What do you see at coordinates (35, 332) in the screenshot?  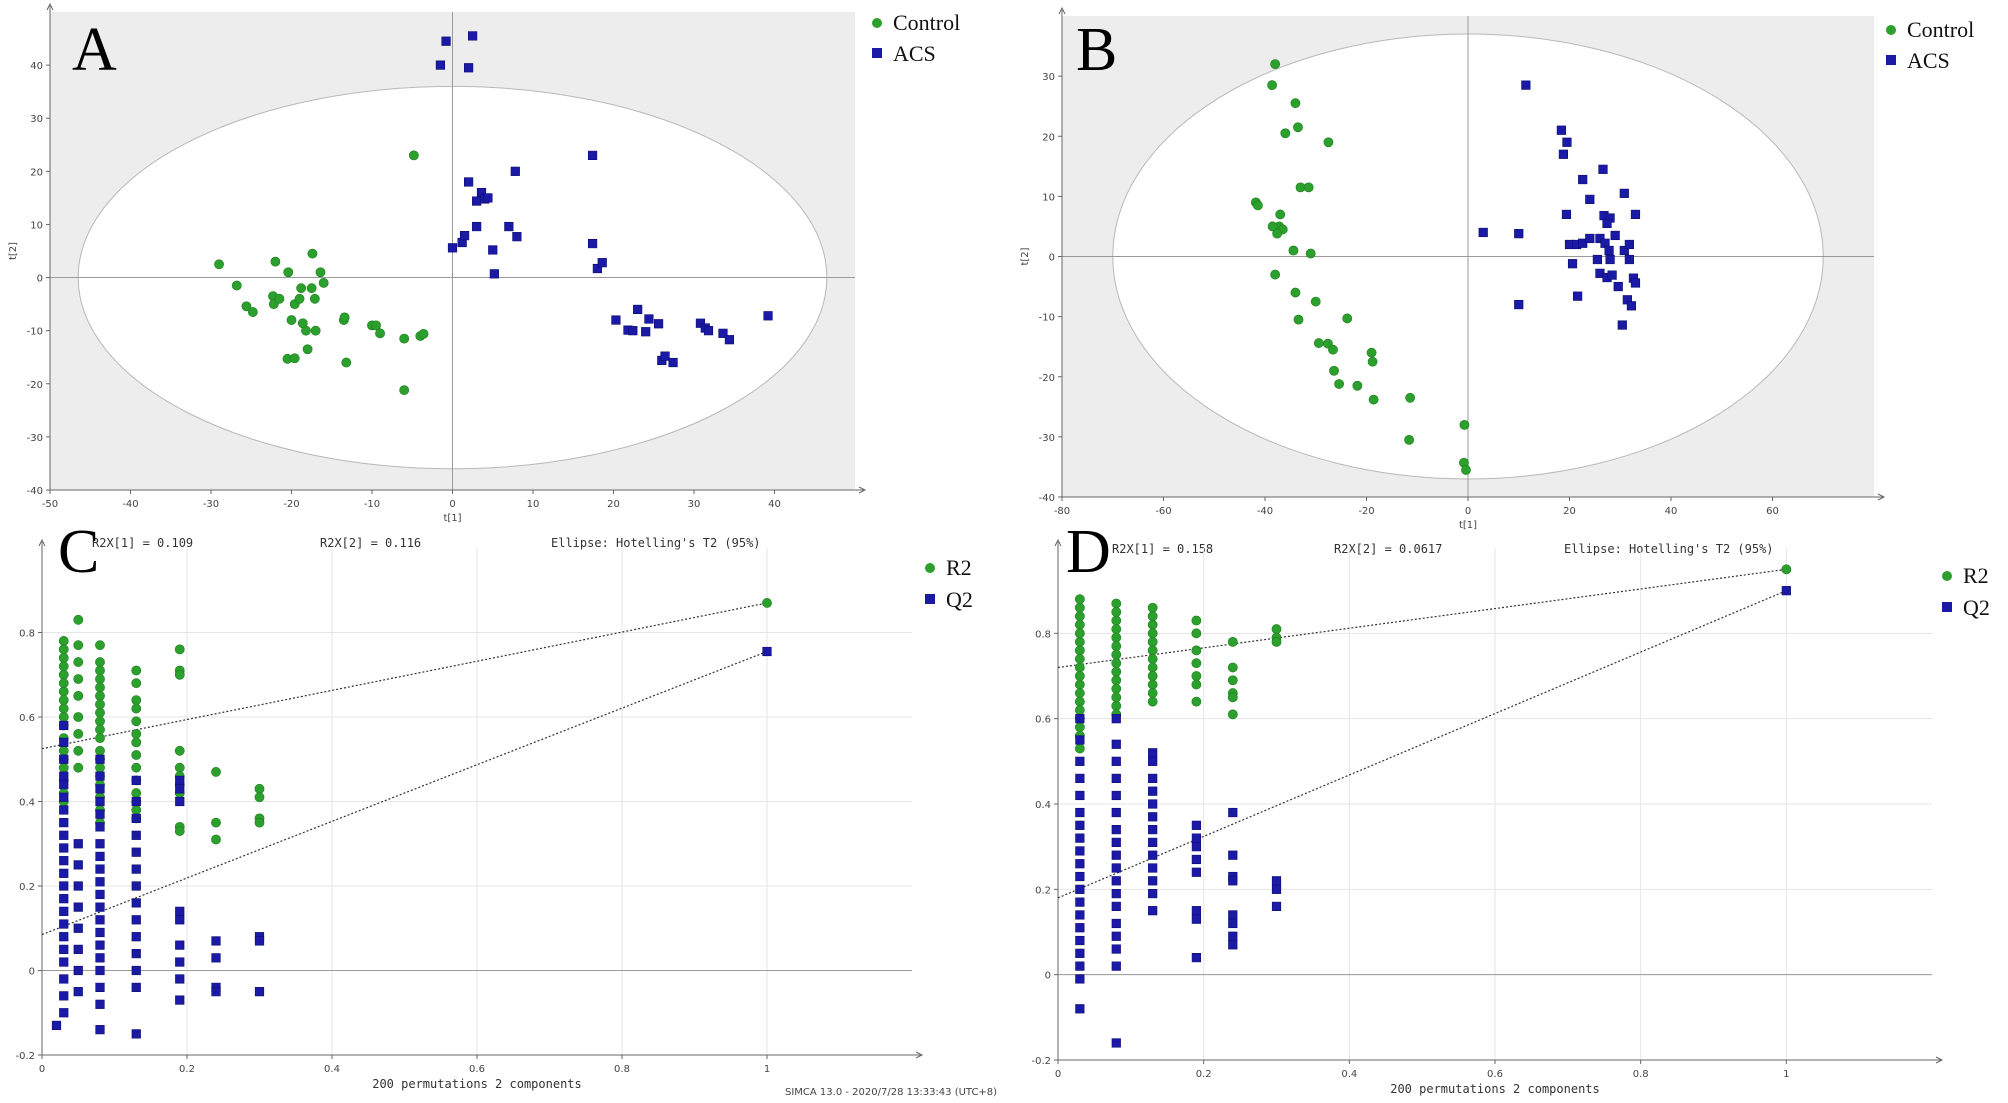 I see `y-tick-label: -10` at bounding box center [35, 332].